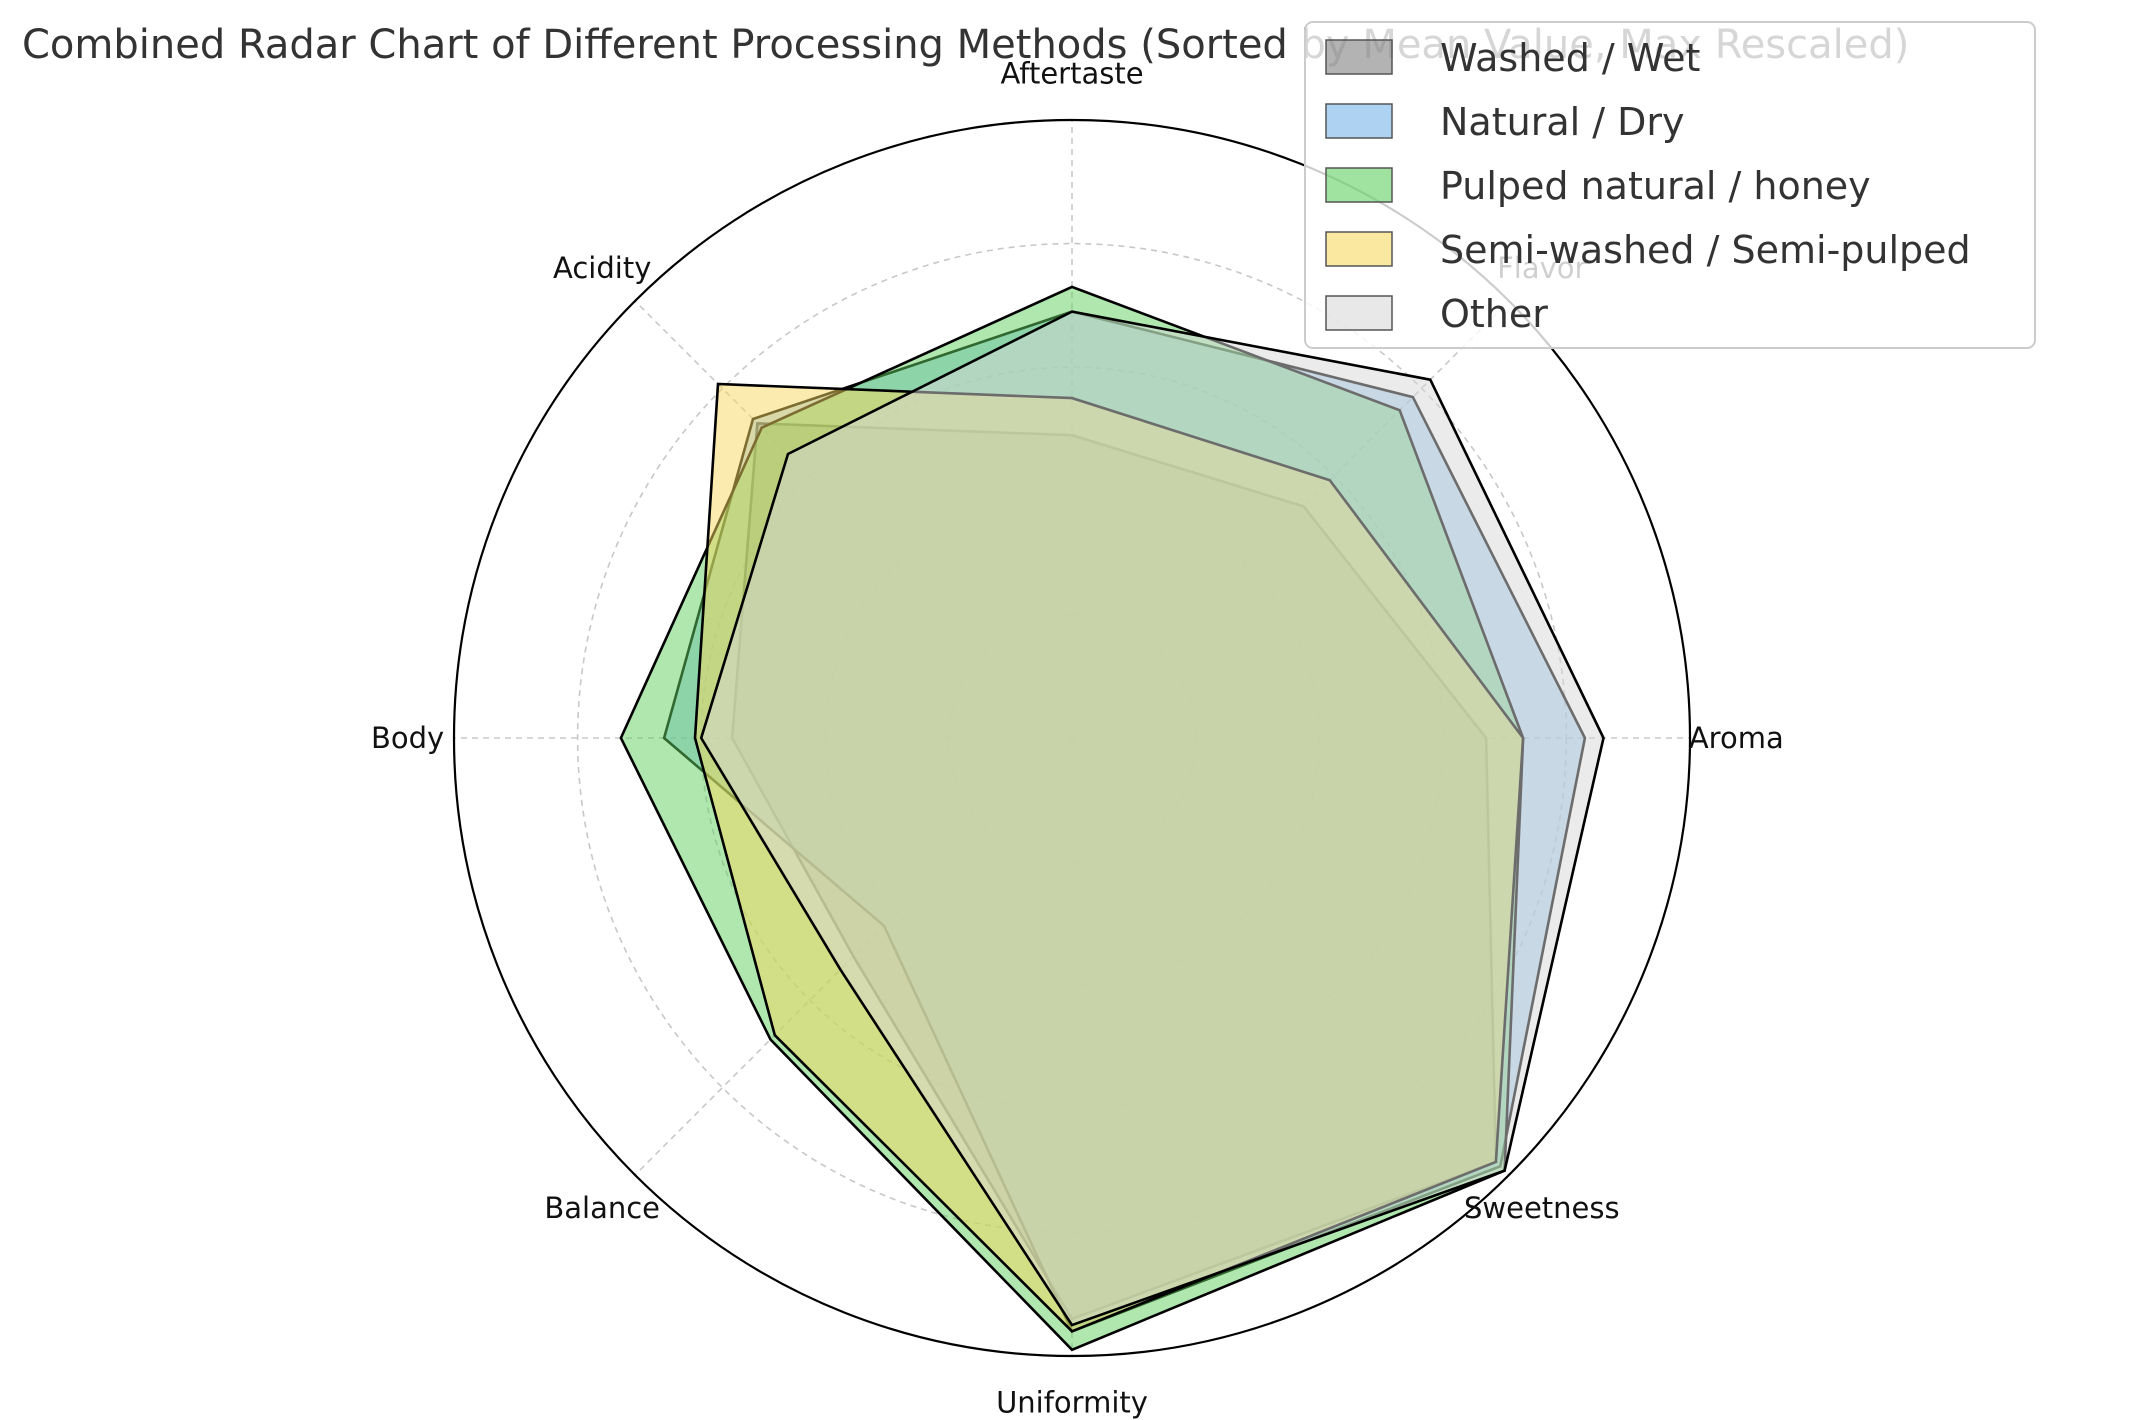 This screenshot has width=2139, height=1420. I want to click on legend-label-pulped-natural-honey: Pulped natural / honey, so click(1655, 186).